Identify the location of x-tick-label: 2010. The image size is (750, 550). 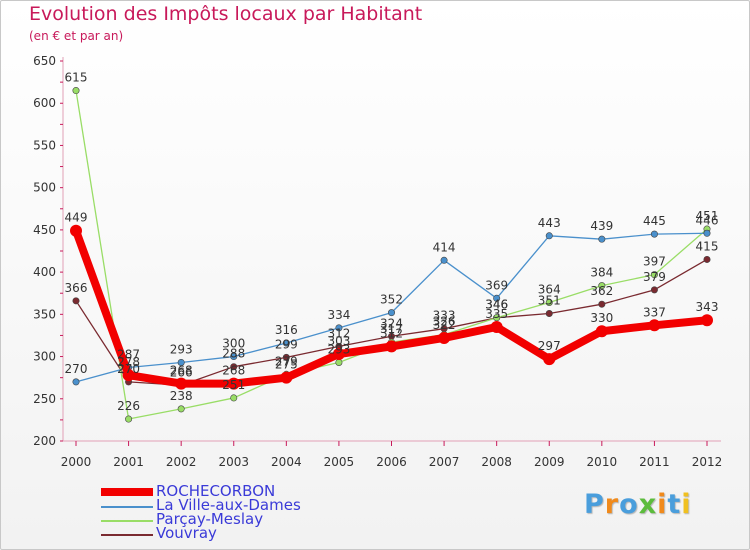
(602, 462).